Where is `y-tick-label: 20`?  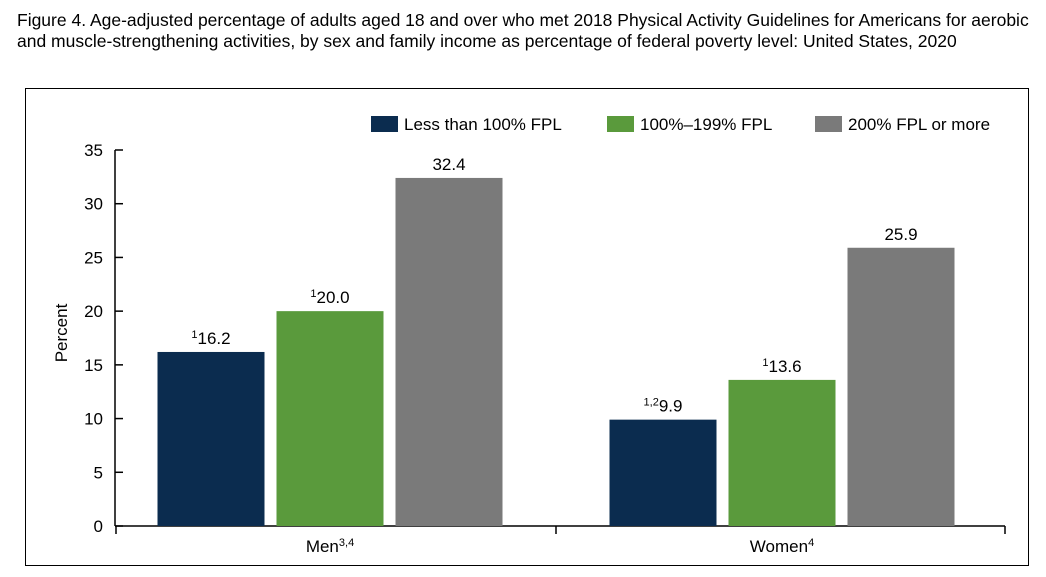
y-tick-label: 20 is located at coordinates (93, 311).